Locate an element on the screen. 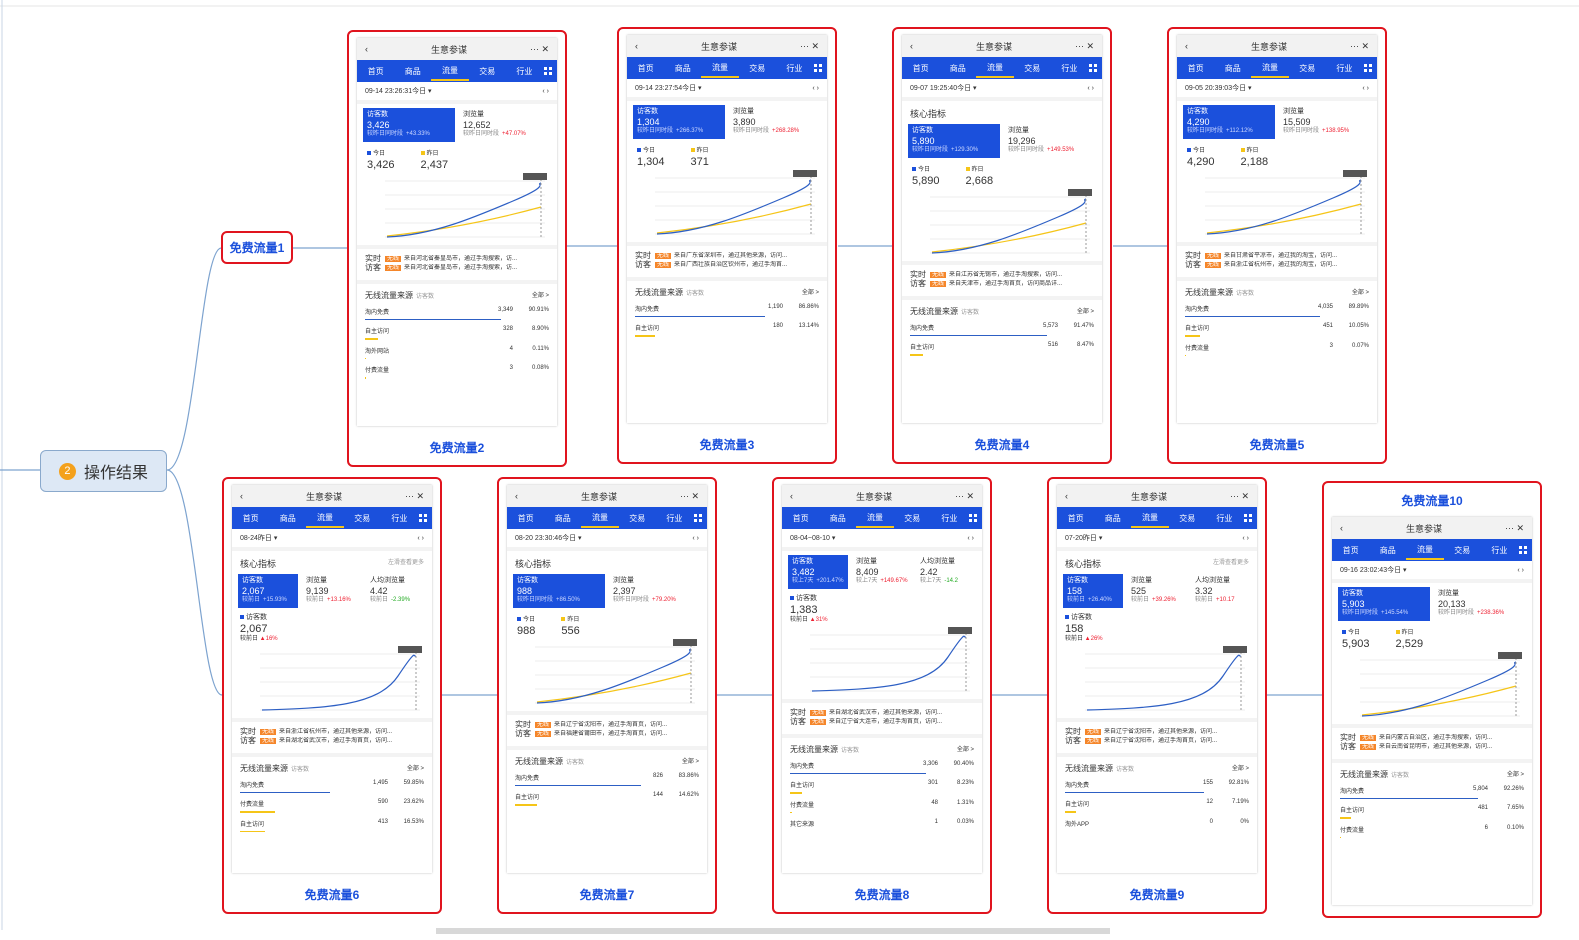 Image resolution: width=1579 pixels, height=940 pixels. compare-value: 988 is located at coordinates (526, 630).